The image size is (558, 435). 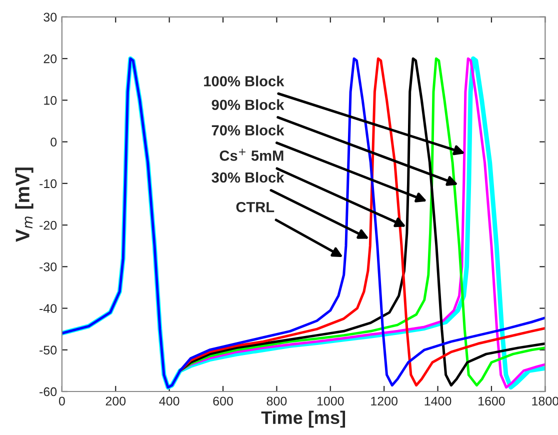 I want to click on y-tick-label: -30, so click(x=48, y=267).